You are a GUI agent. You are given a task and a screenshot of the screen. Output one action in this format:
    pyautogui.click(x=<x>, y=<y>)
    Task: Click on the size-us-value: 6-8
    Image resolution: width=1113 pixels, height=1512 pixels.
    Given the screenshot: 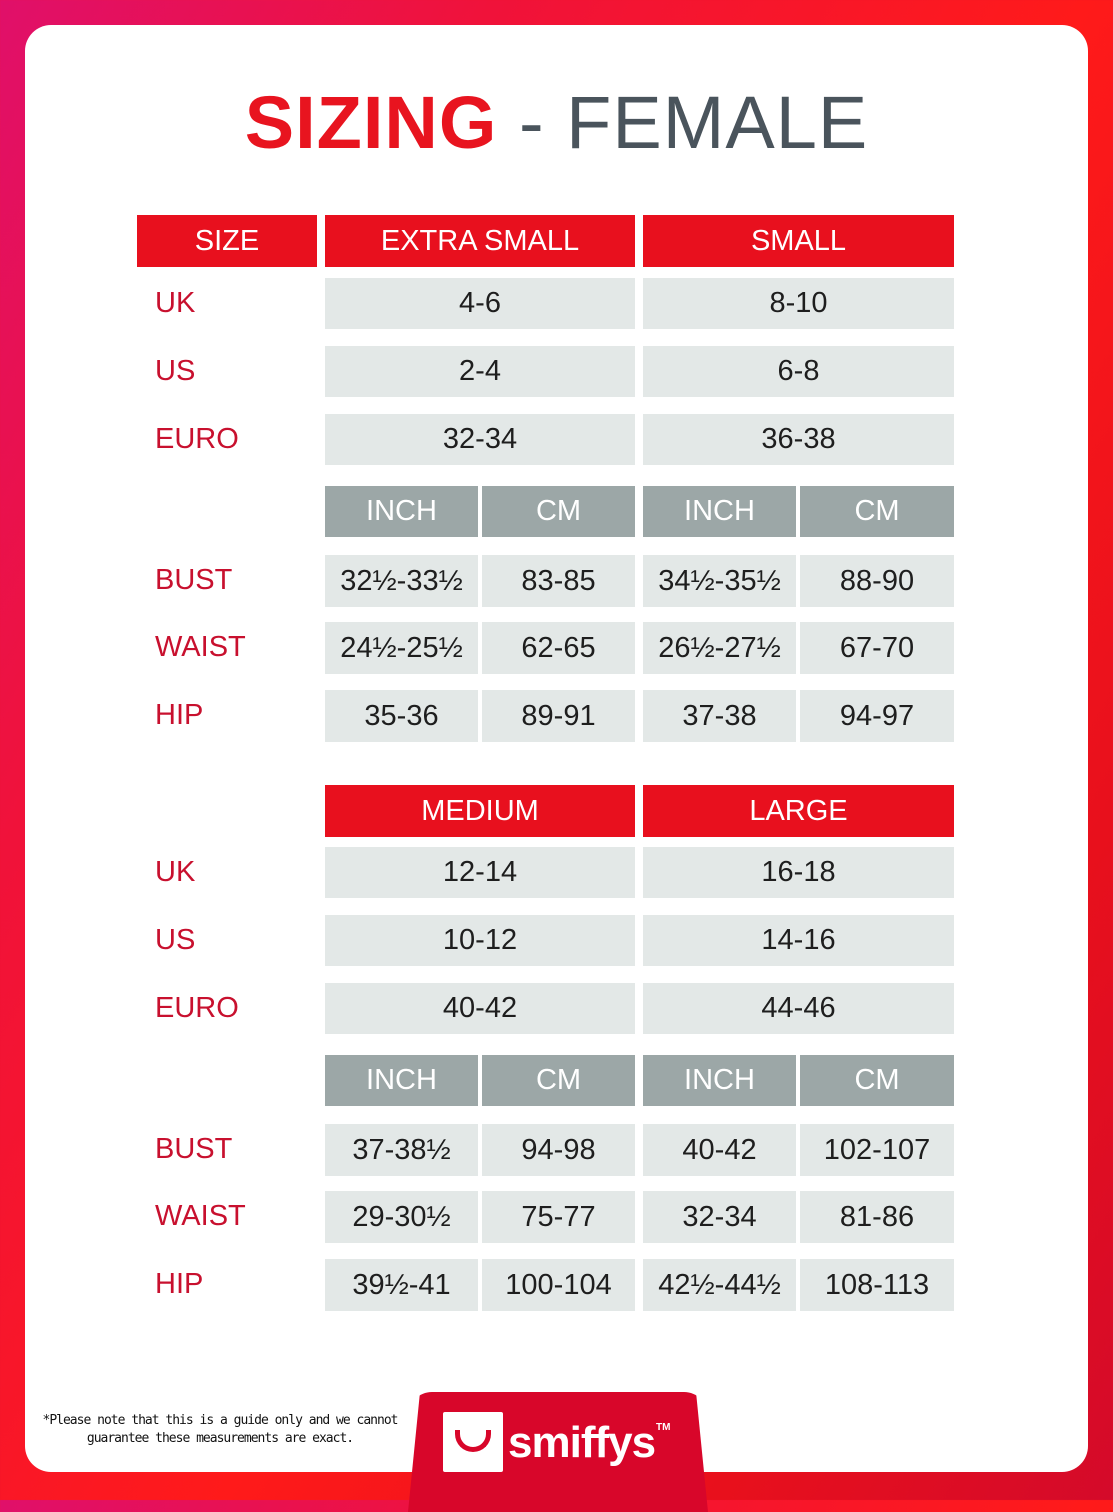 What is the action you would take?
    pyautogui.click(x=798, y=371)
    